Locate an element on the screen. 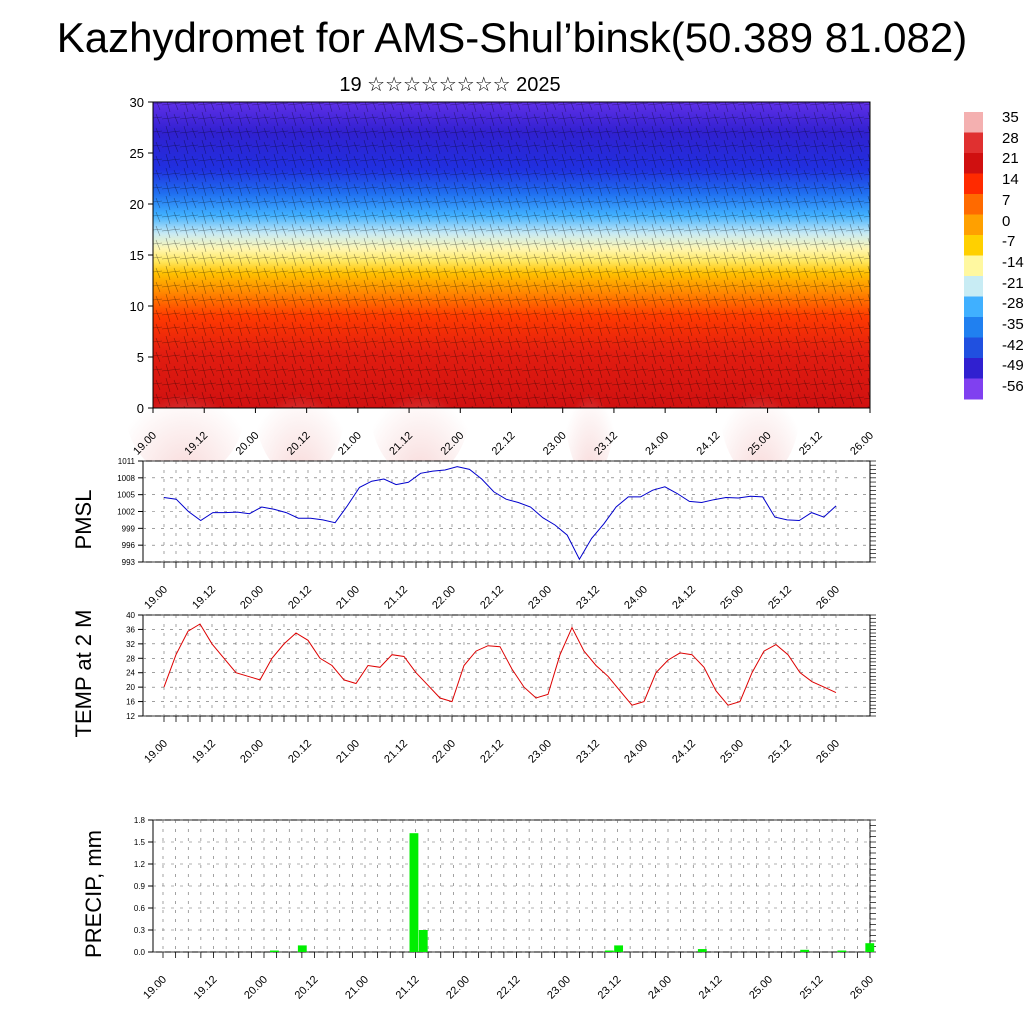 This screenshot has height=1024, width=1024. colorbar-label: -35 is located at coordinates (1013, 325).